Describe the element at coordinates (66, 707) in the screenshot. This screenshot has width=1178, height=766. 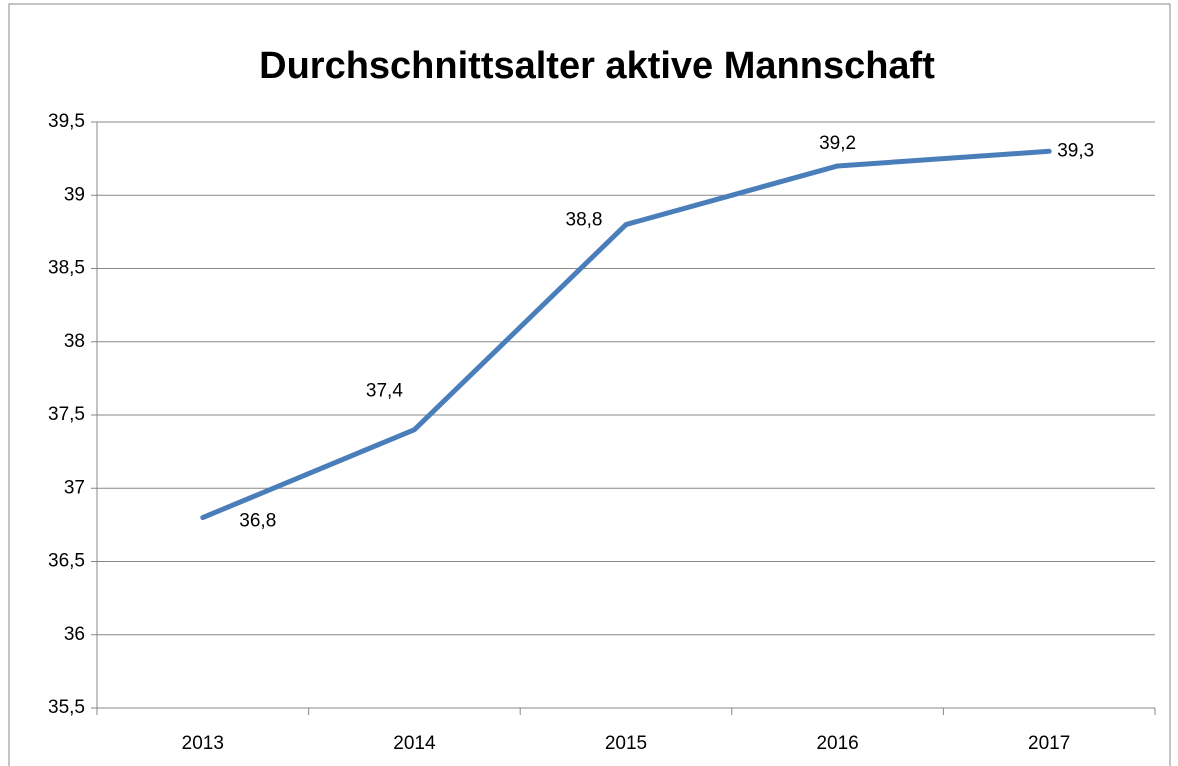
I see `y-tick-label: 35,5` at that location.